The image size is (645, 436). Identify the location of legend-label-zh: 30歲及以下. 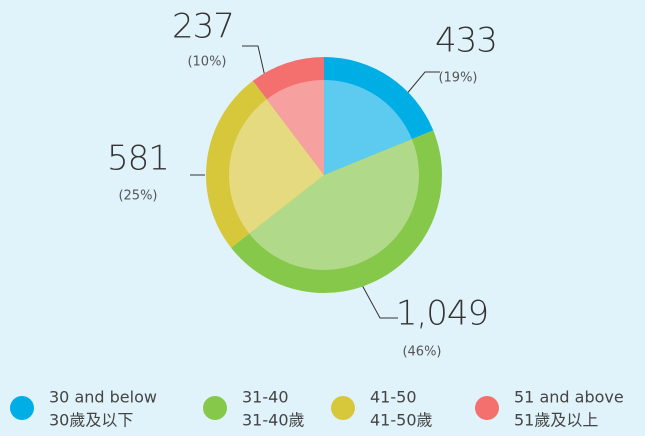
(91, 420).